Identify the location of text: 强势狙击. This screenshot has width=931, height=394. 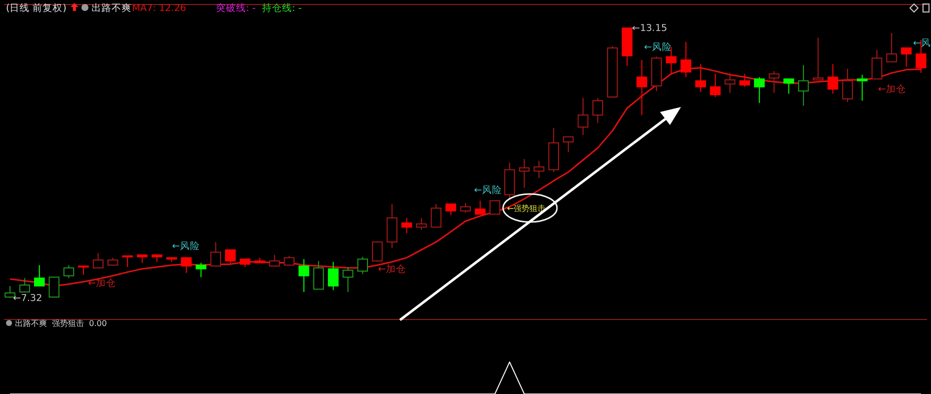
(68, 323).